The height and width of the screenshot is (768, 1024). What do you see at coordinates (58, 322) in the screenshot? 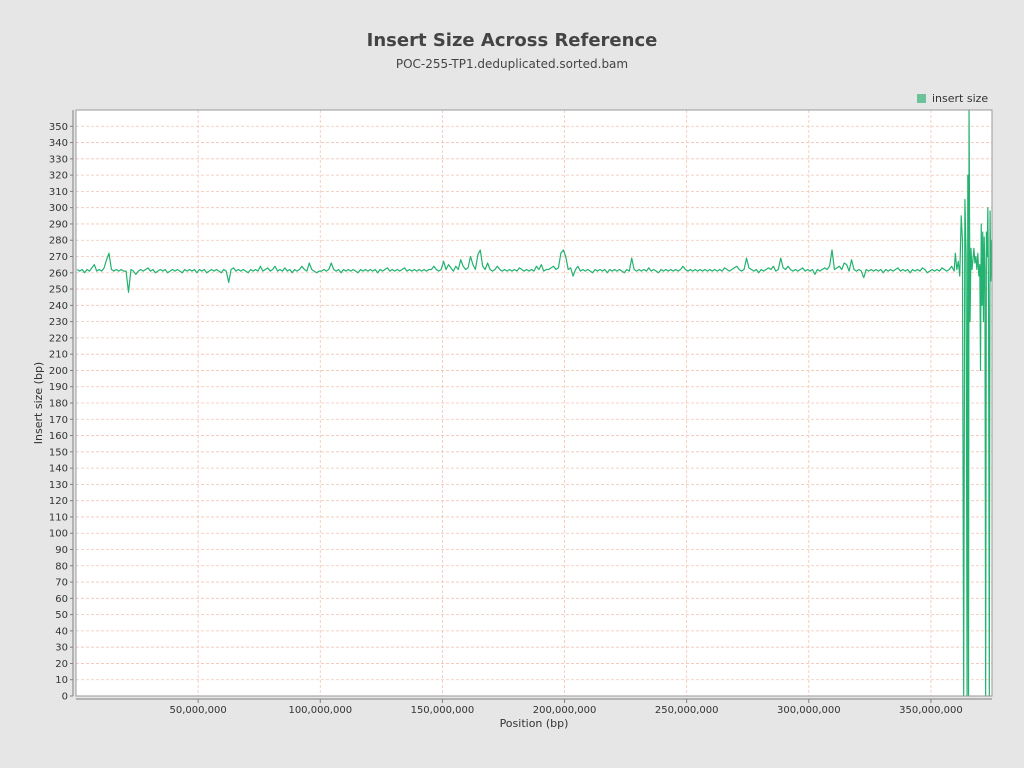
I see `y-tick-label: 230` at bounding box center [58, 322].